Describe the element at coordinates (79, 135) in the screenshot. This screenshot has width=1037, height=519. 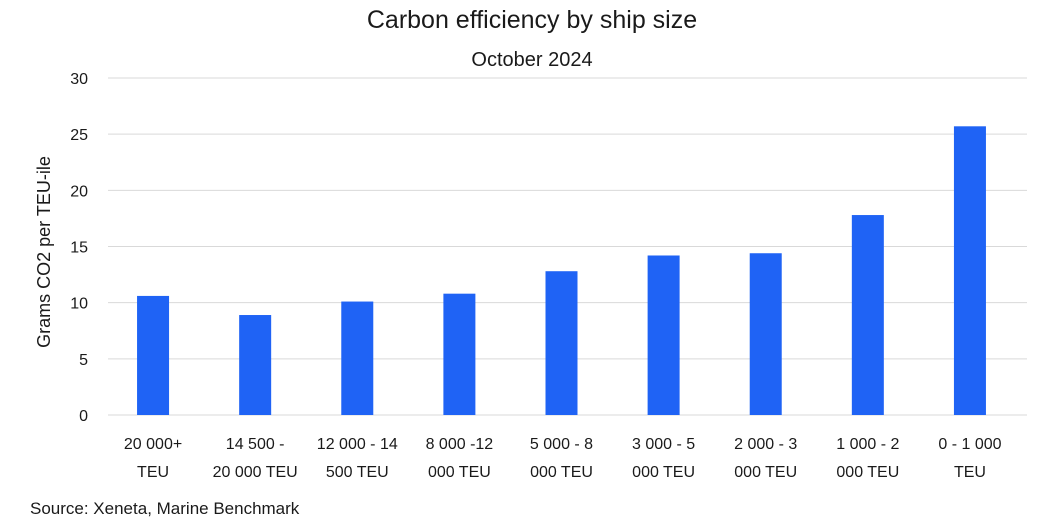
I see `y-tick-label: 25` at that location.